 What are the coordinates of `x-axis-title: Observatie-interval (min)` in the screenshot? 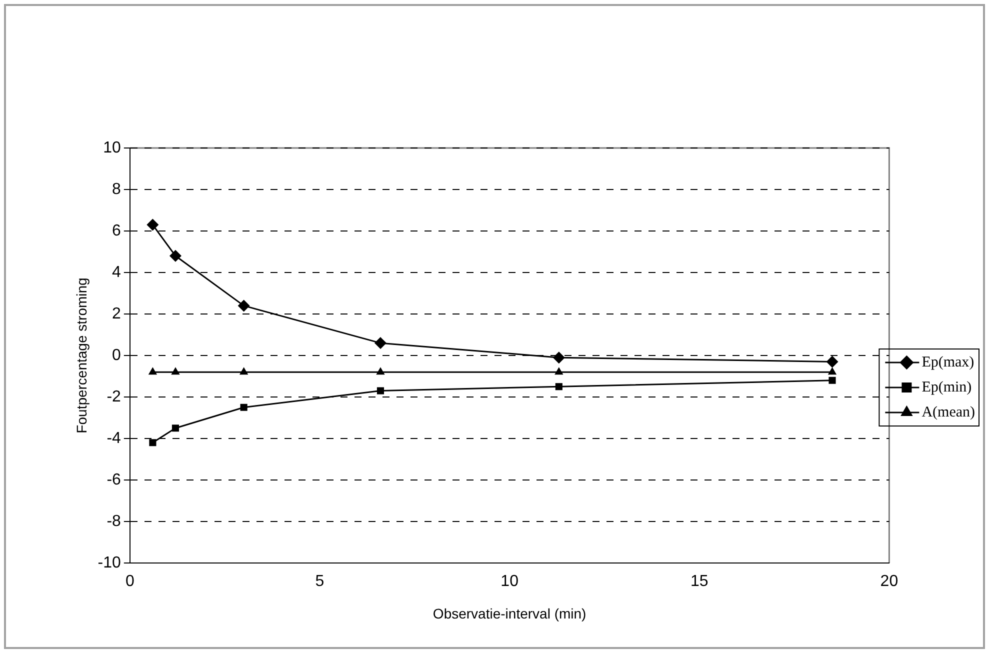 It's located at (509, 613).